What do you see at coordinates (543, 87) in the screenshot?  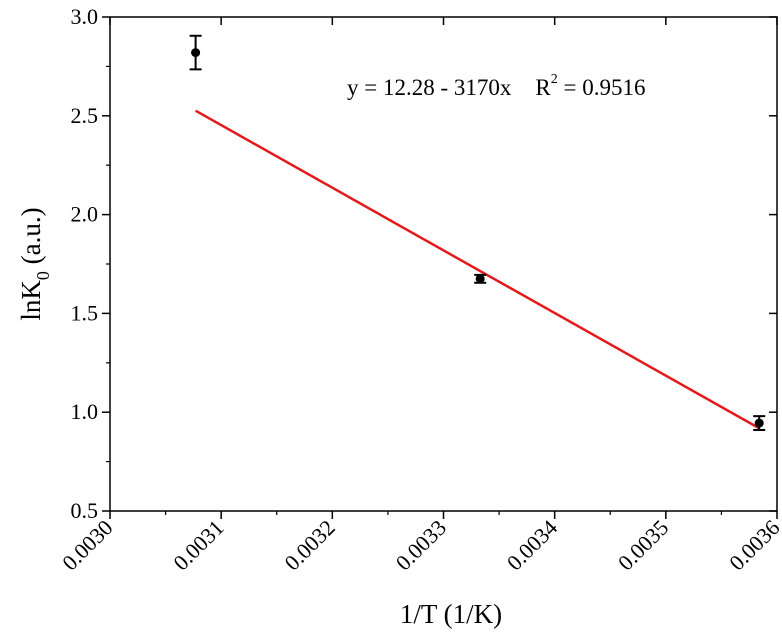 I see `r2-label: R` at bounding box center [543, 87].